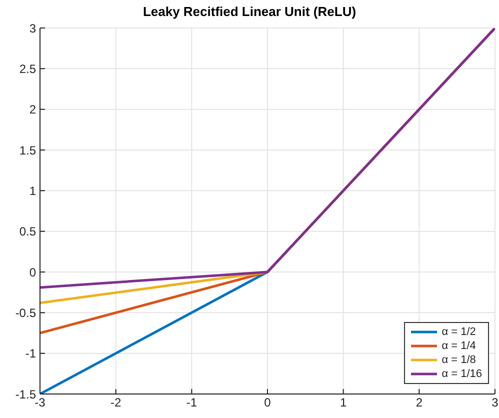 Image resolution: width=499 pixels, height=418 pixels. Describe the element at coordinates (462, 374) in the screenshot. I see `legend-label: α = 1/16` at that location.